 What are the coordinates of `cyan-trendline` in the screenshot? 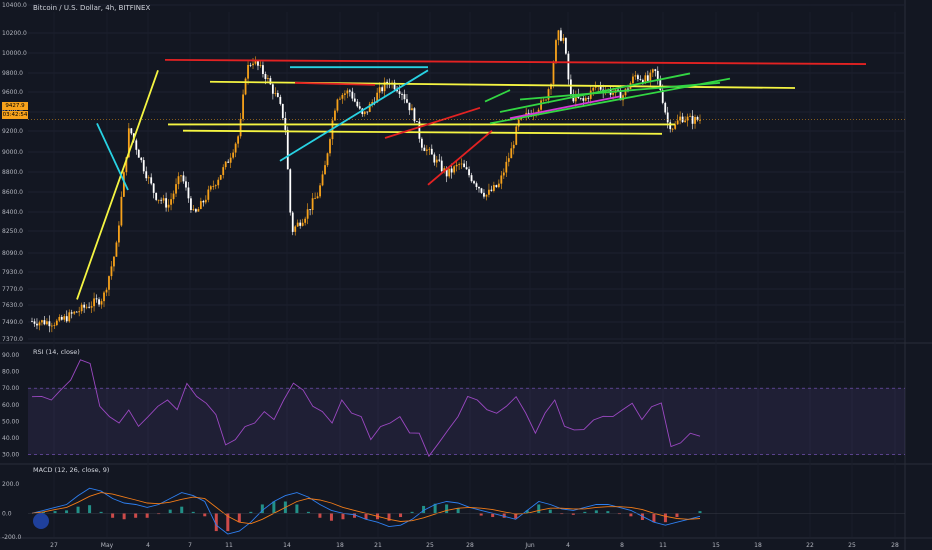 It's located at (112, 157).